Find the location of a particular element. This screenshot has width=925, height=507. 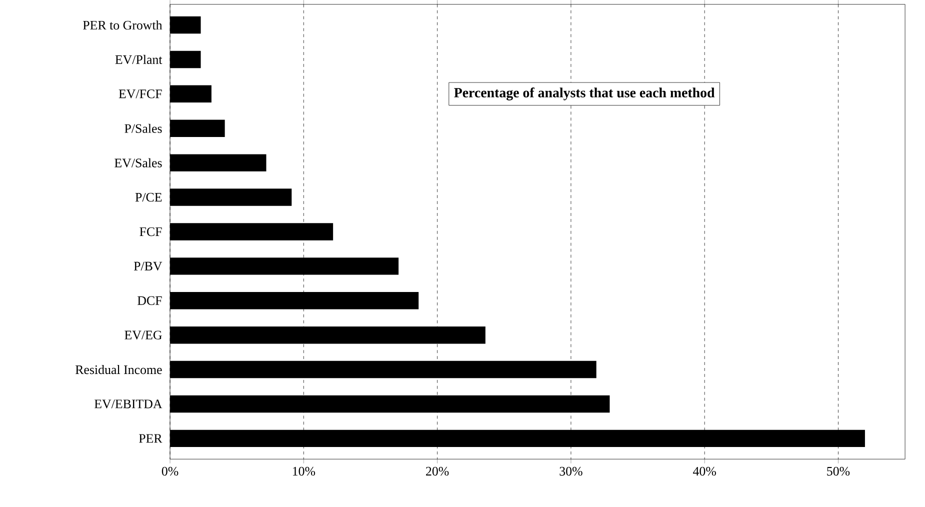

y-tick-label: PER to Growth is located at coordinates (122, 25).